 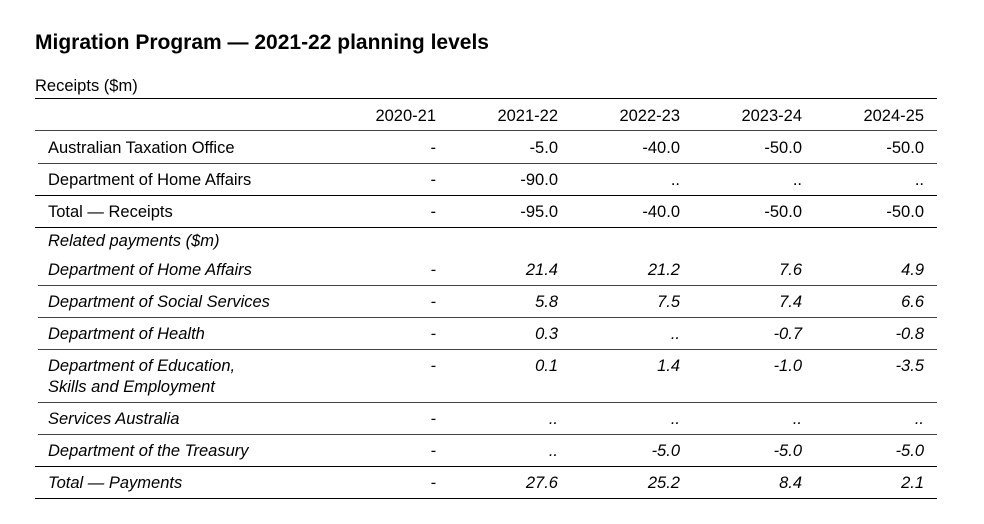 I want to click on cell-value: 25.2, so click(x=663, y=483).